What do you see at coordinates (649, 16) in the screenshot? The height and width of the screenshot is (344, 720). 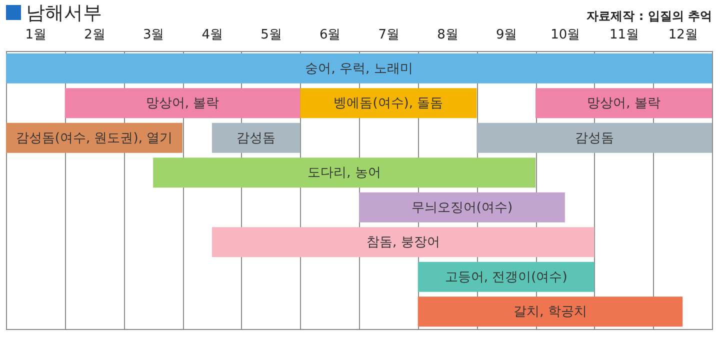 I see `text: 자료제작 : 입질의 추억` at bounding box center [649, 16].